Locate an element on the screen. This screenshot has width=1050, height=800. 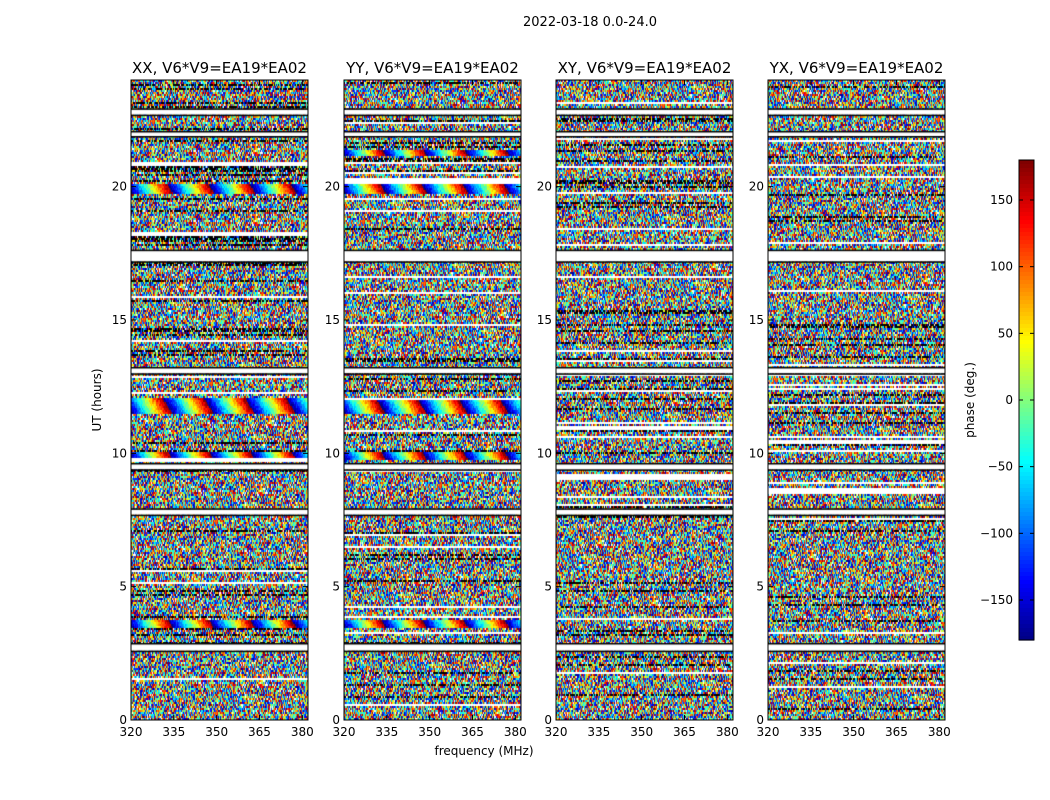
colorbar-label: phase (deg.) is located at coordinates (970, 400).